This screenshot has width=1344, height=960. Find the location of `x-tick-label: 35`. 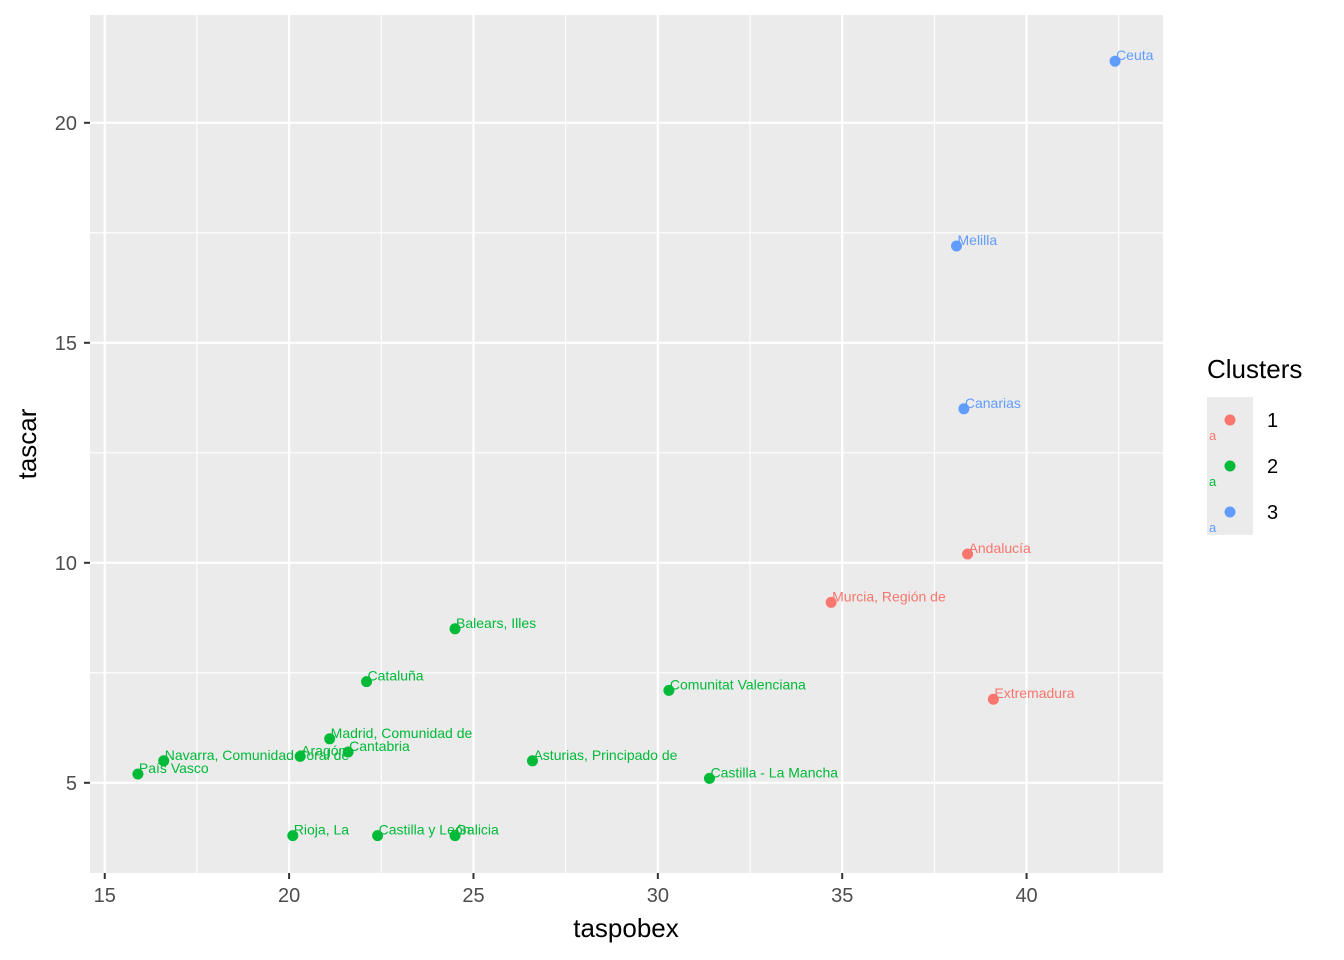

x-tick-label: 35 is located at coordinates (842, 896).